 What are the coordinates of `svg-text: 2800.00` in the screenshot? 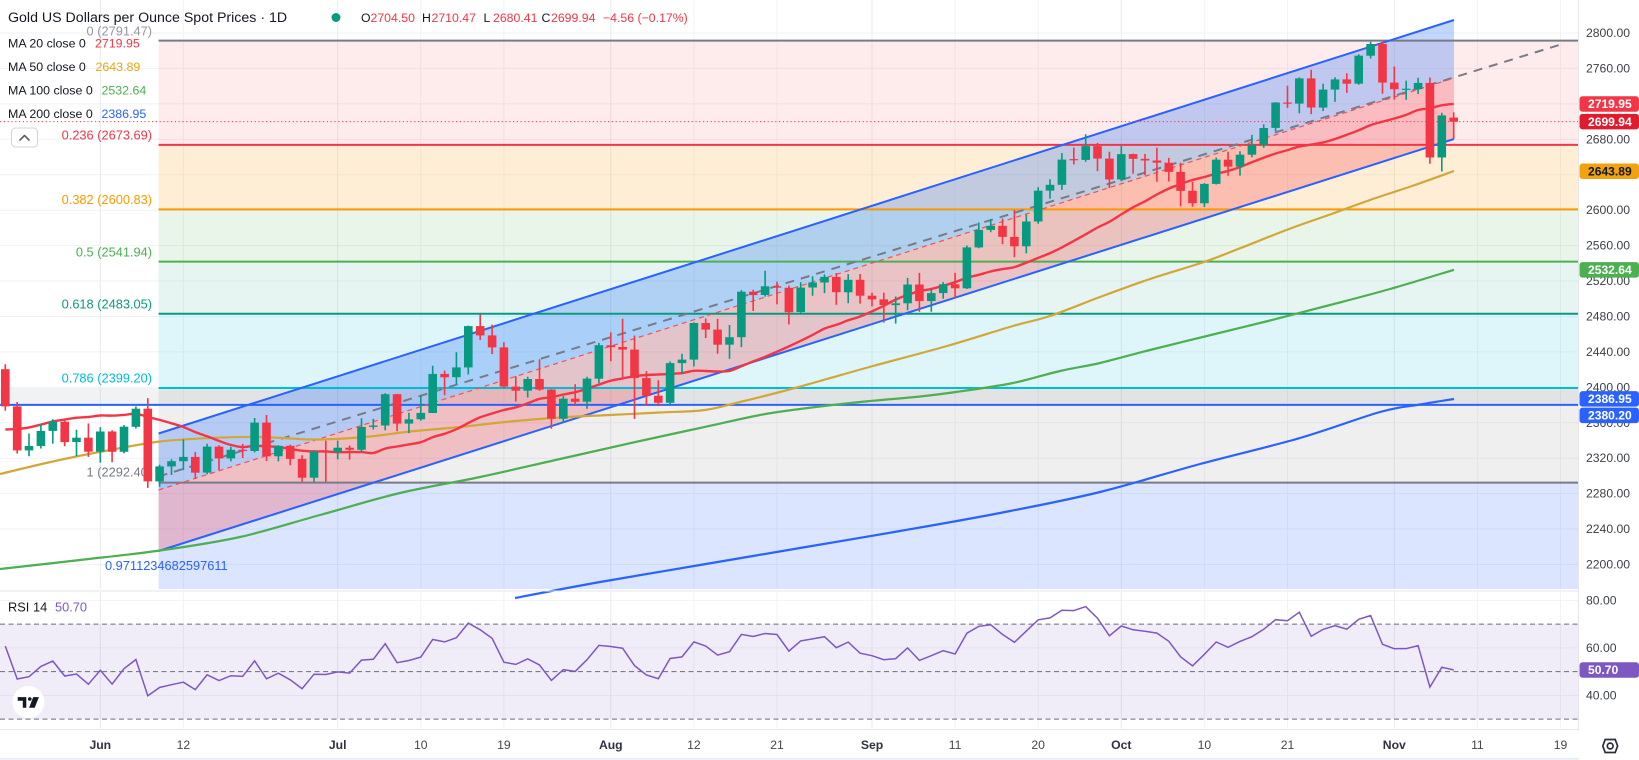 It's located at (1608, 33).